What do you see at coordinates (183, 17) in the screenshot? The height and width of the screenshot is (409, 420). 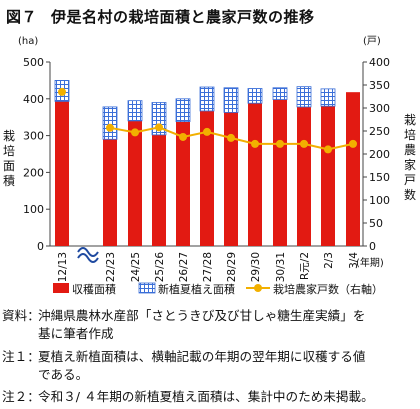 I see `figure-title-text: 伊是名村の栽培面積と農家戸数の推移` at bounding box center [183, 17].